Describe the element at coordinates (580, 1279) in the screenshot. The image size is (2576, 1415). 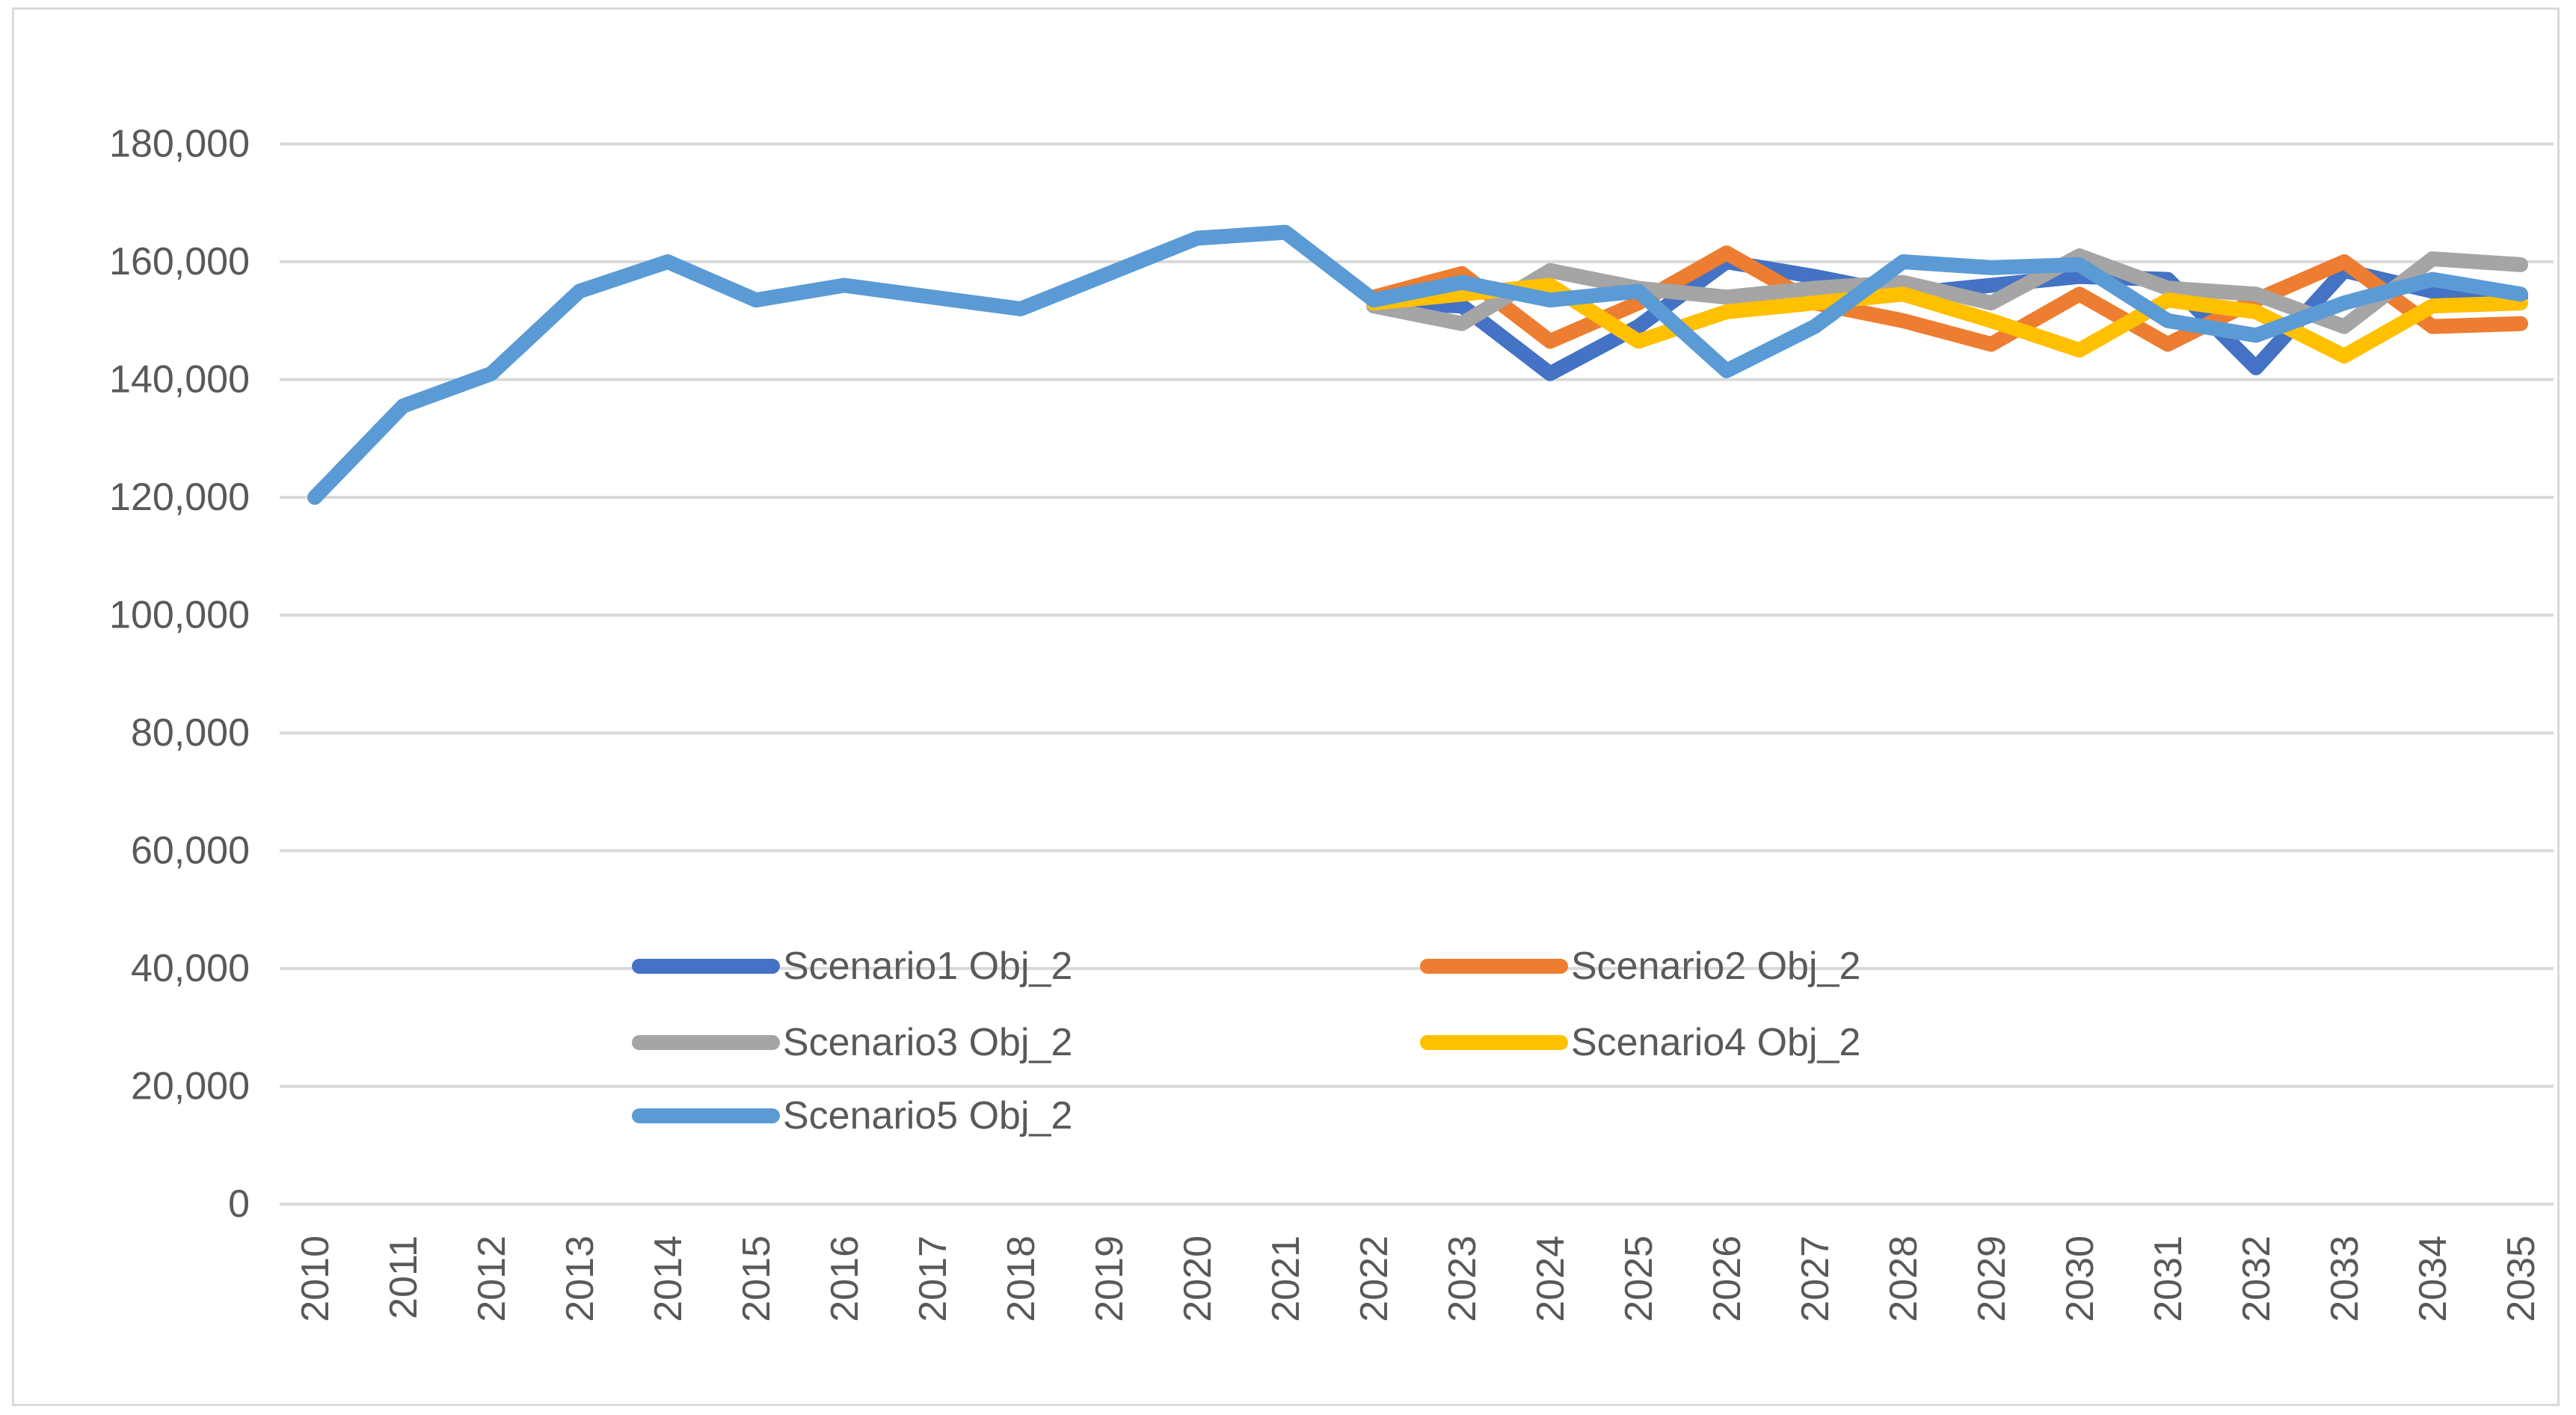
I see `x-axis-label: 2013` at that location.